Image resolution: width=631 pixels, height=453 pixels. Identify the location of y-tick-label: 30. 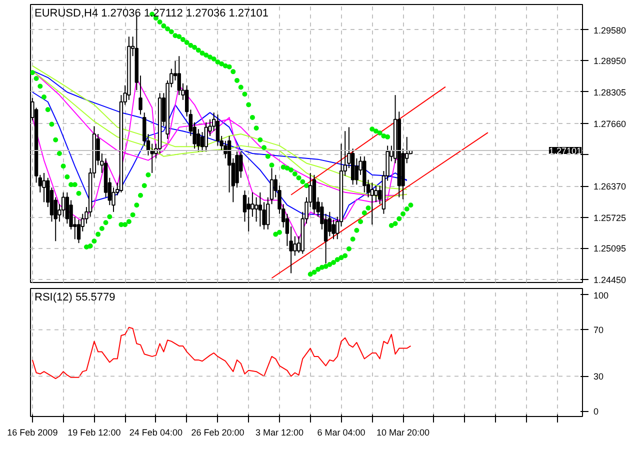
(599, 377).